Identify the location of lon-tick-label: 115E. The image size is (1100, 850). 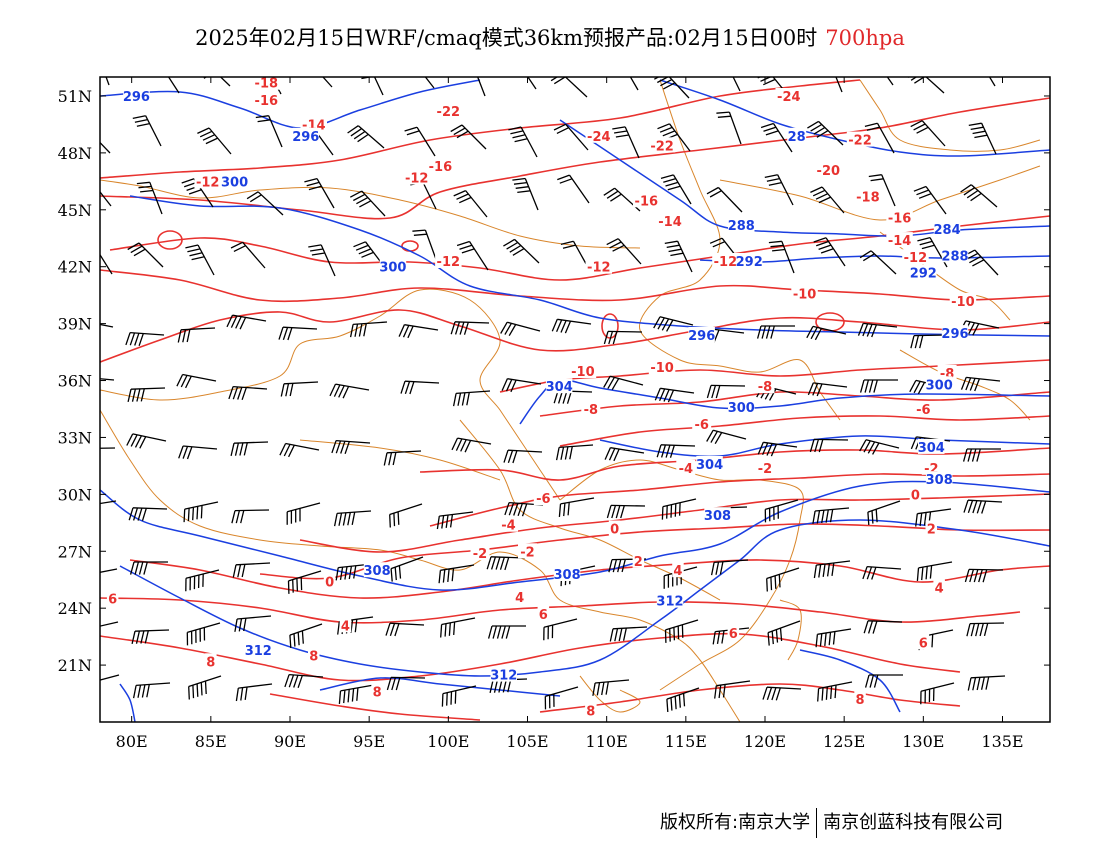
(686, 741).